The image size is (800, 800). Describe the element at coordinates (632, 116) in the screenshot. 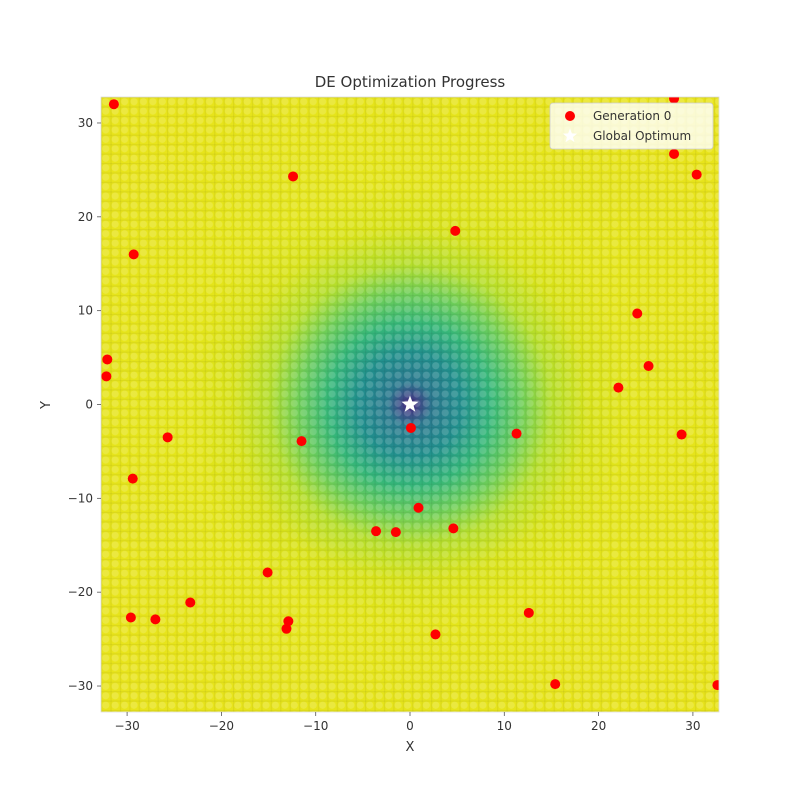

I see `legend-label-generation-0: Generation 0` at that location.